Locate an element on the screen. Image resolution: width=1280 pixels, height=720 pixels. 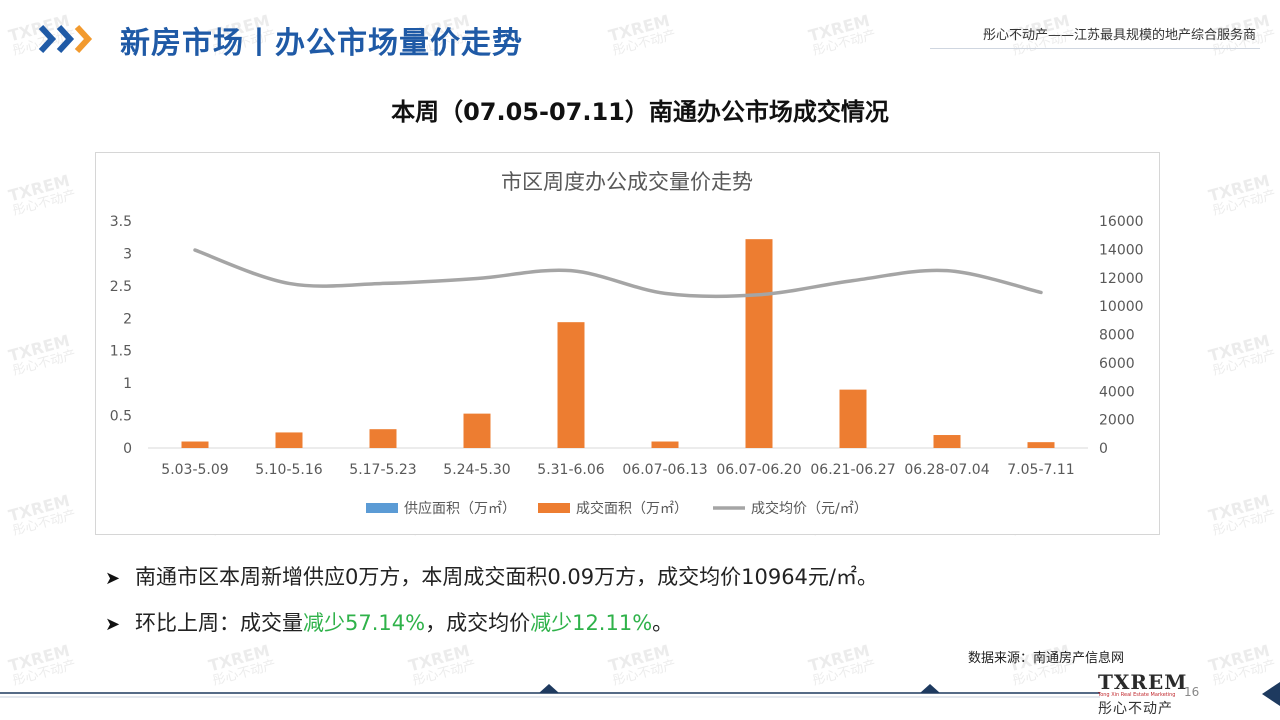
bullet-comparison-text: 环比上周：成交量减少57.14%，成交均价减少12.11%。 is located at coordinates (404, 623).